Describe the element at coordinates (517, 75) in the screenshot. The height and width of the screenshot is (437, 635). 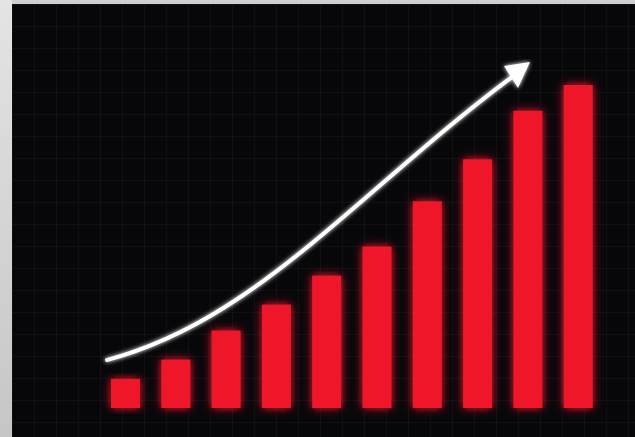
I see `trend-arrow-head-icon` at that location.